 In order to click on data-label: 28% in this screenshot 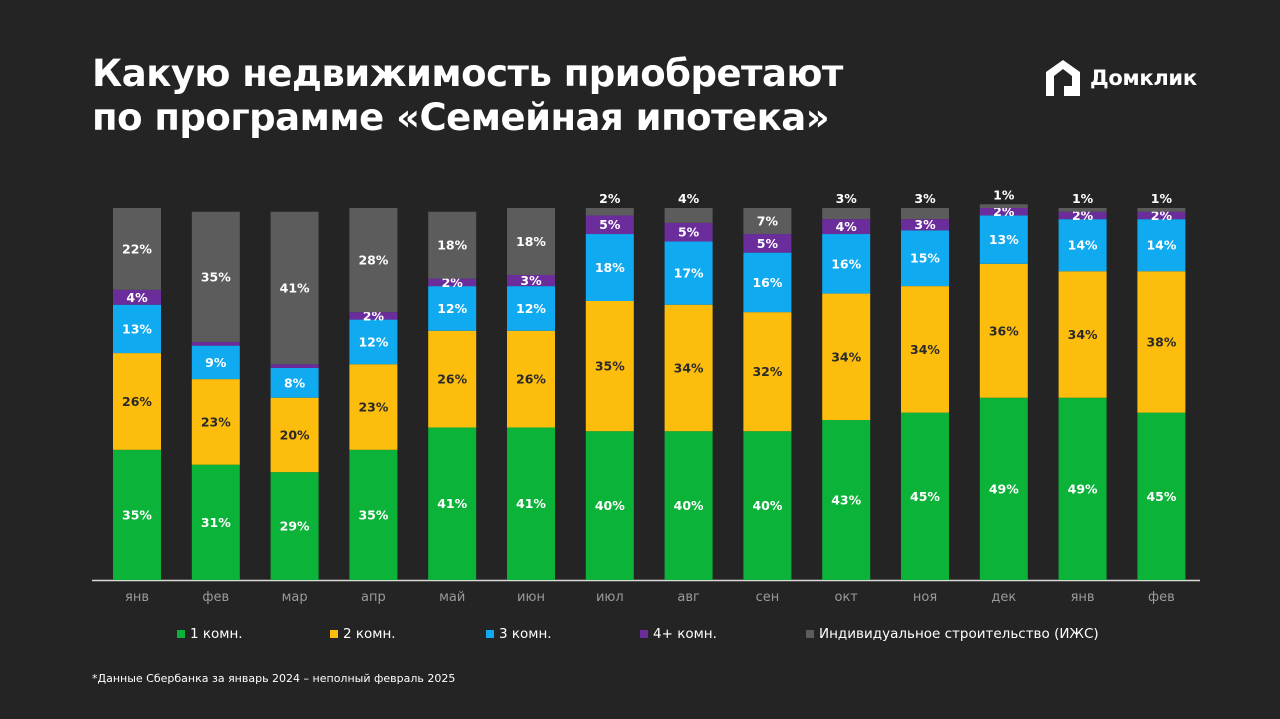, I will do `click(373, 260)`.